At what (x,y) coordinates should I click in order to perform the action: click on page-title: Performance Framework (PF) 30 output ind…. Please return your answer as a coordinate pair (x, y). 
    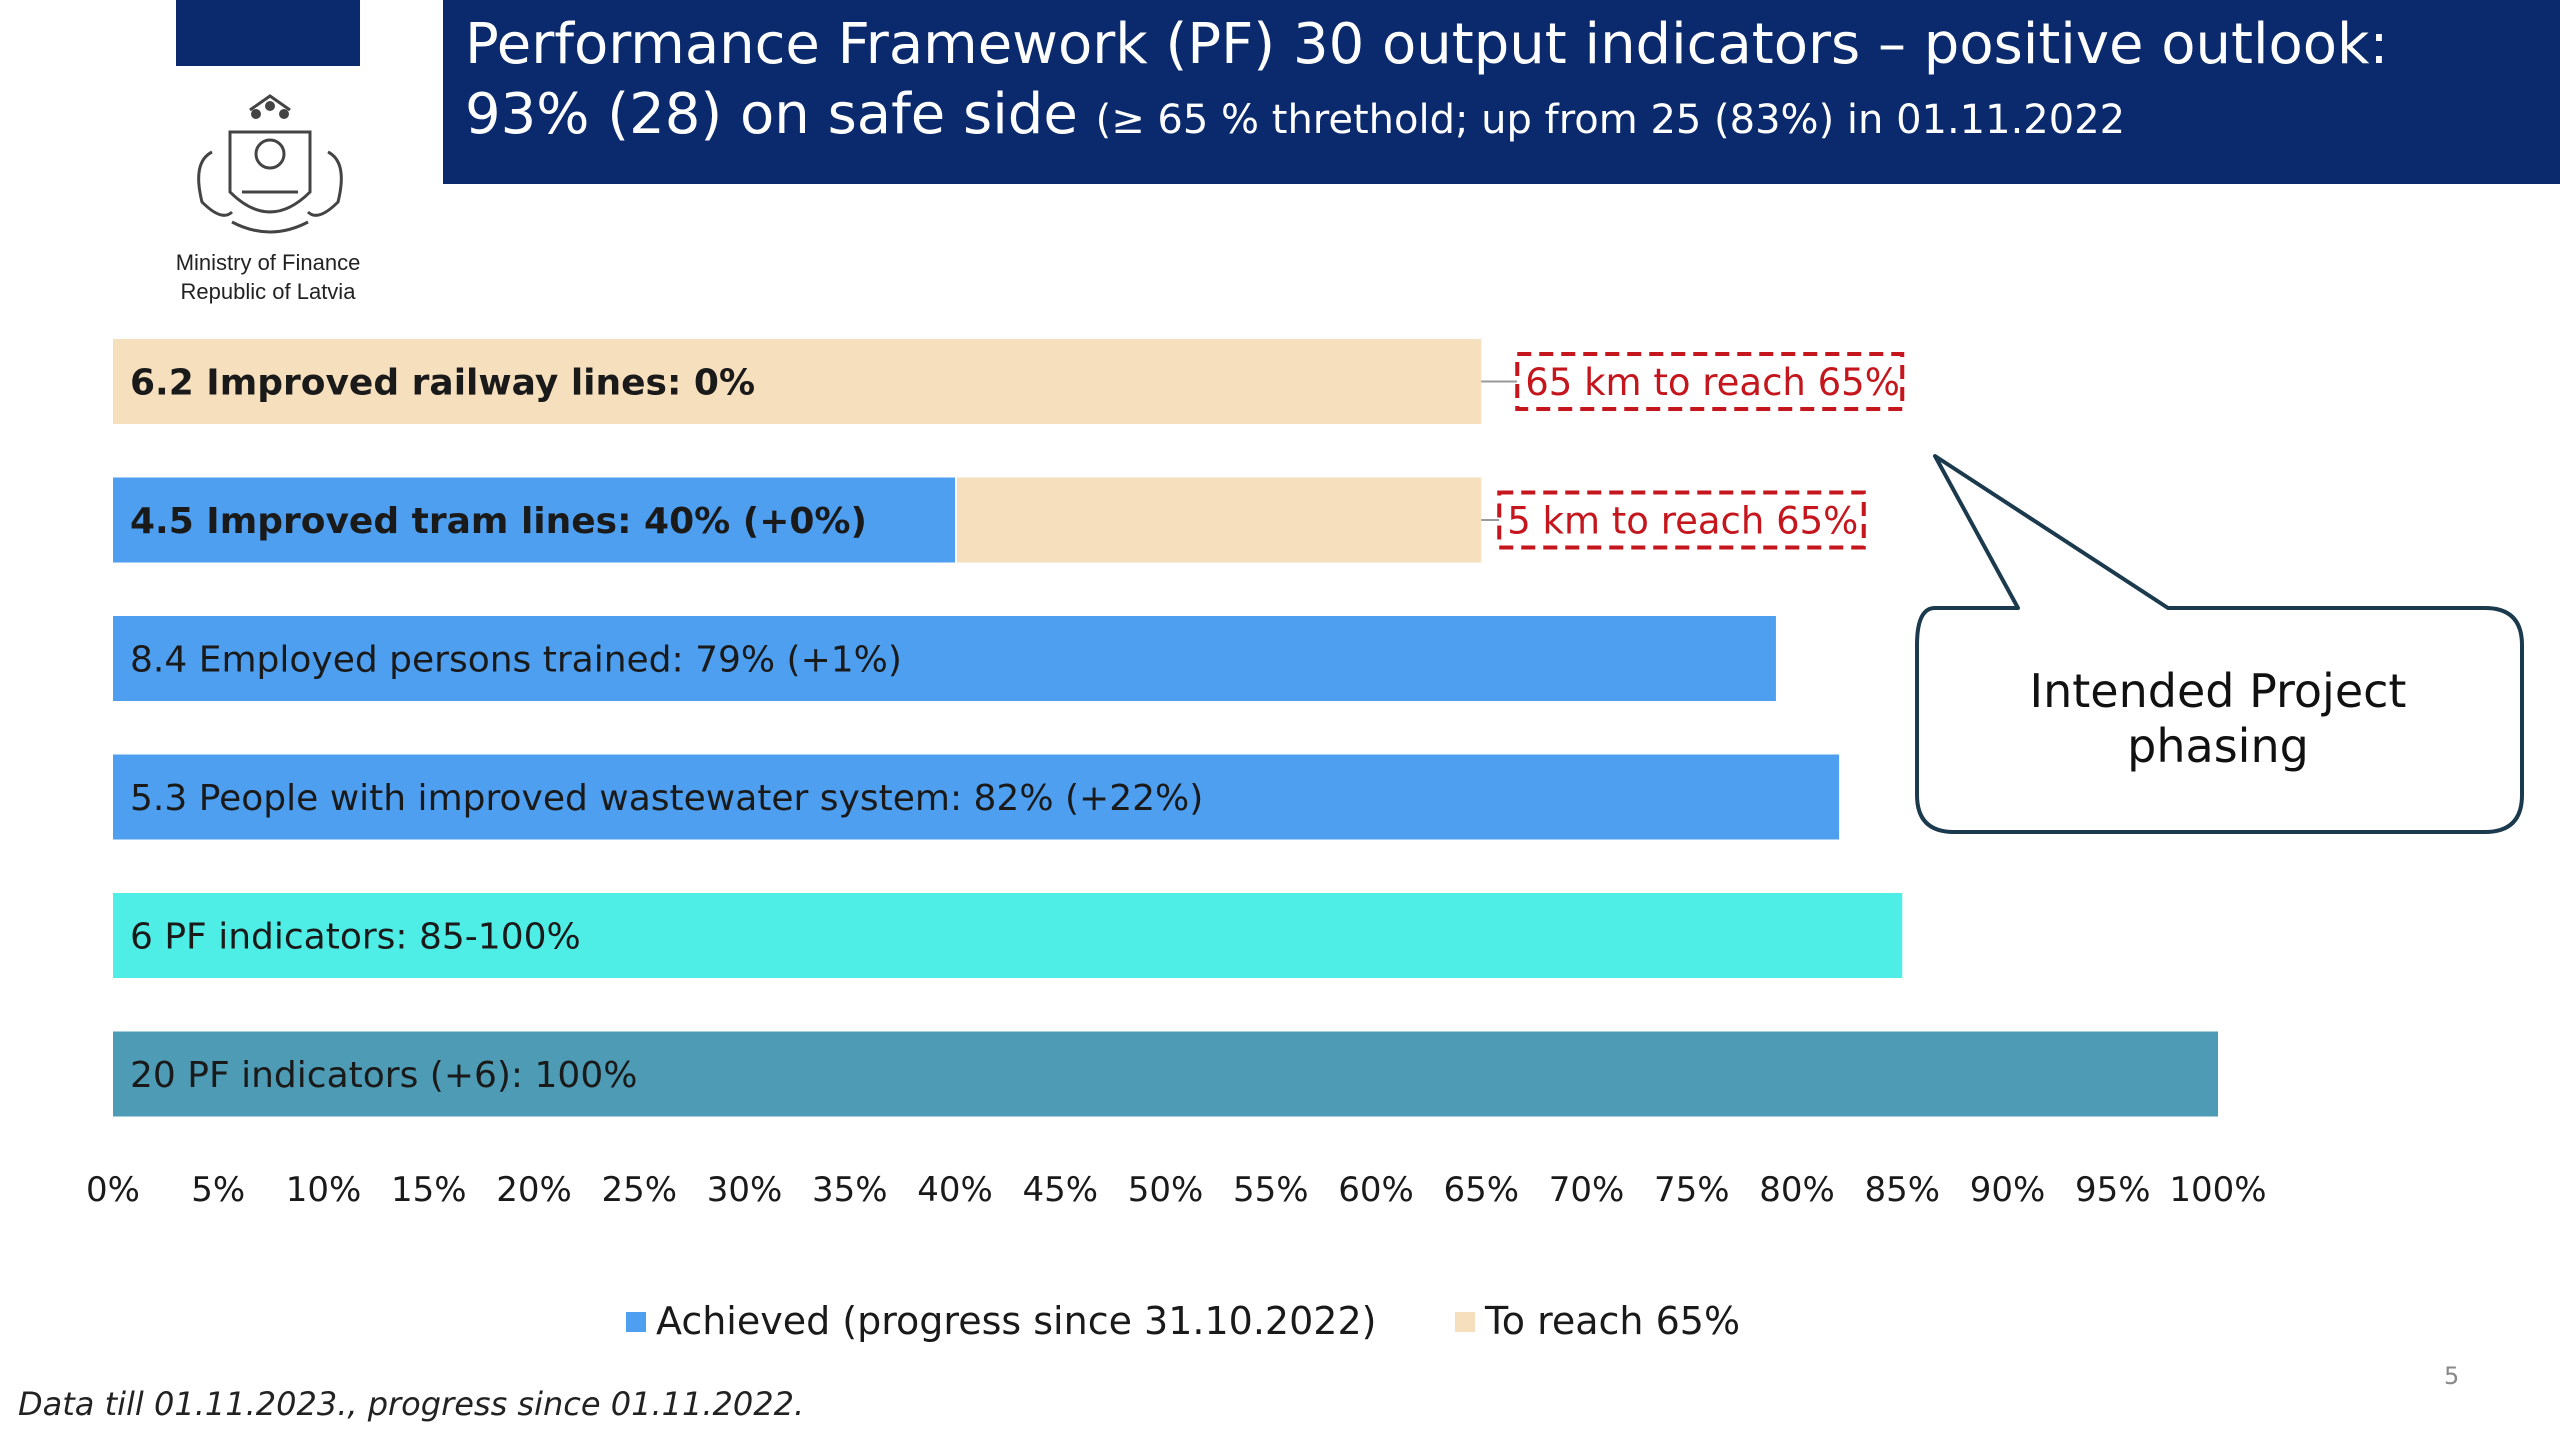
    Looking at the image, I should click on (1427, 44).